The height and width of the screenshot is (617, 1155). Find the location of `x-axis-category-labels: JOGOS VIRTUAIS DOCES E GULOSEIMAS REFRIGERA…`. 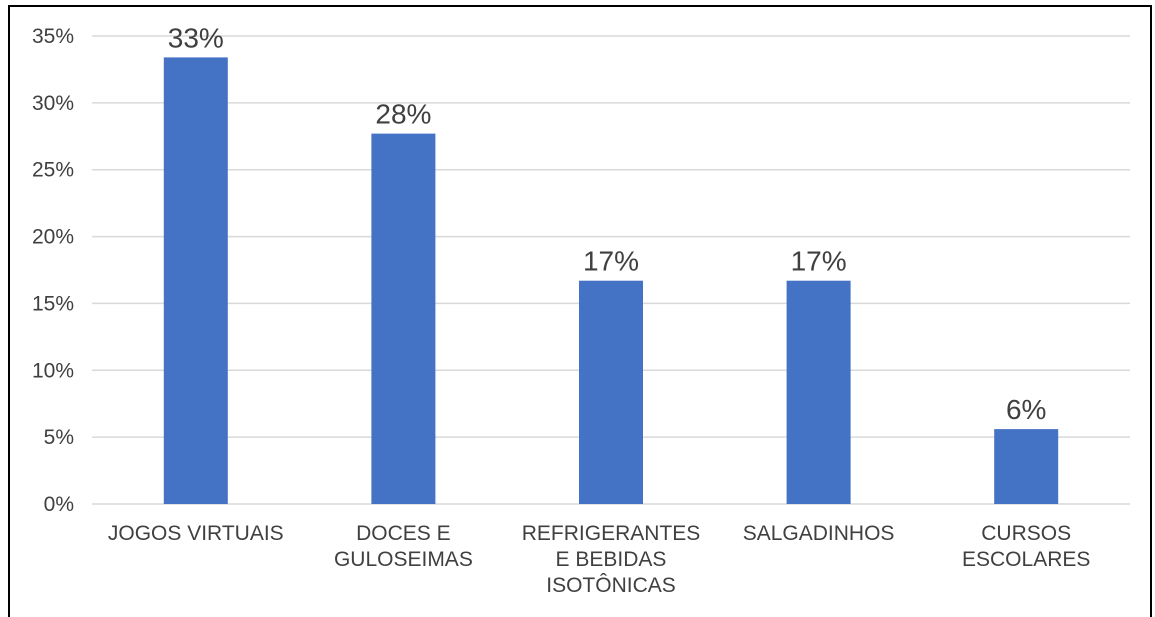

x-axis-category-labels: JOGOS VIRTUAIS DOCES E GULOSEIMAS REFRIGERA… is located at coordinates (599, 559).